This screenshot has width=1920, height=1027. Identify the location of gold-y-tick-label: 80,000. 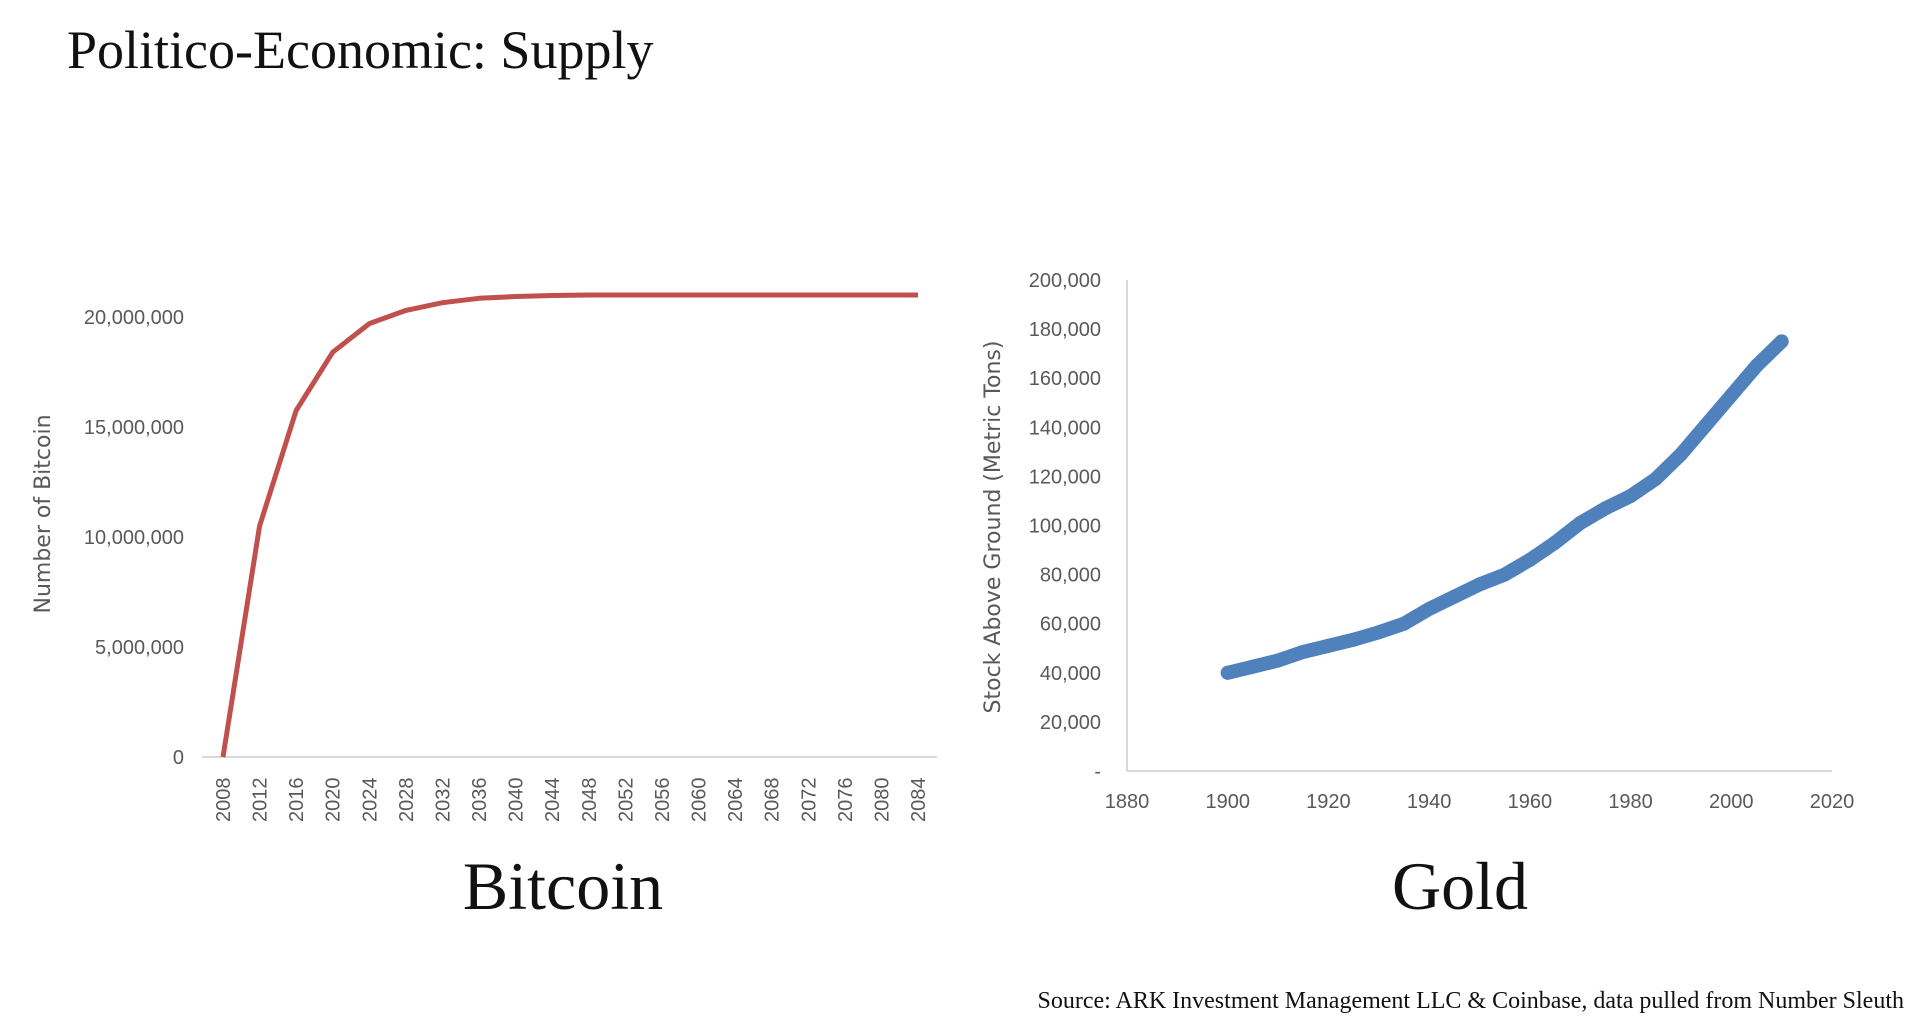
(1070, 576).